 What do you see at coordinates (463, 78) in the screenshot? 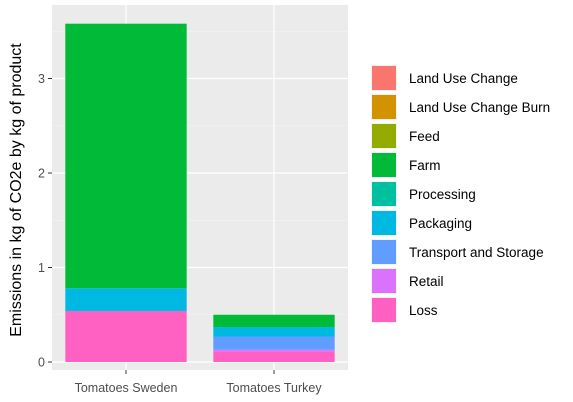
I see `legend-label: Land Use Change` at bounding box center [463, 78].